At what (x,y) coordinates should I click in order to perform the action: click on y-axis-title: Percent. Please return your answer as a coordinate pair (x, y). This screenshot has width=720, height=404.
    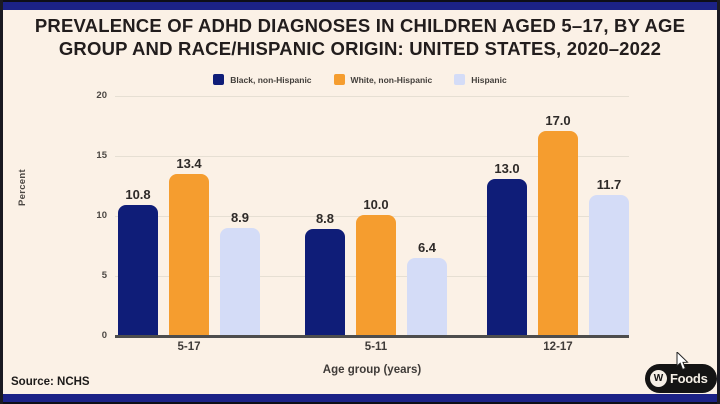
    Looking at the image, I should click on (22, 187).